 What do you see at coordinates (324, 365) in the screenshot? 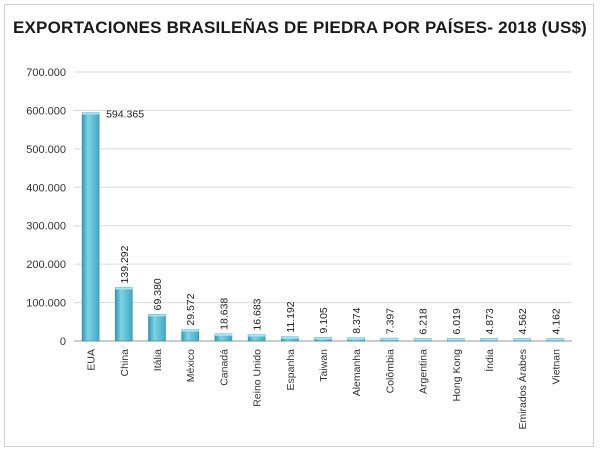
I see `category-label: Taiwan` at bounding box center [324, 365].